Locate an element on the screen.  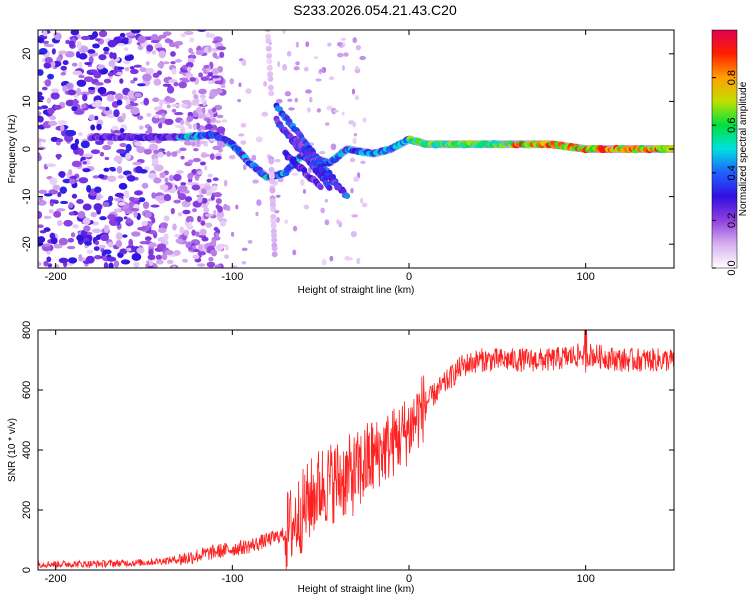
x-tick-label: 0 is located at coordinates (409, 579).